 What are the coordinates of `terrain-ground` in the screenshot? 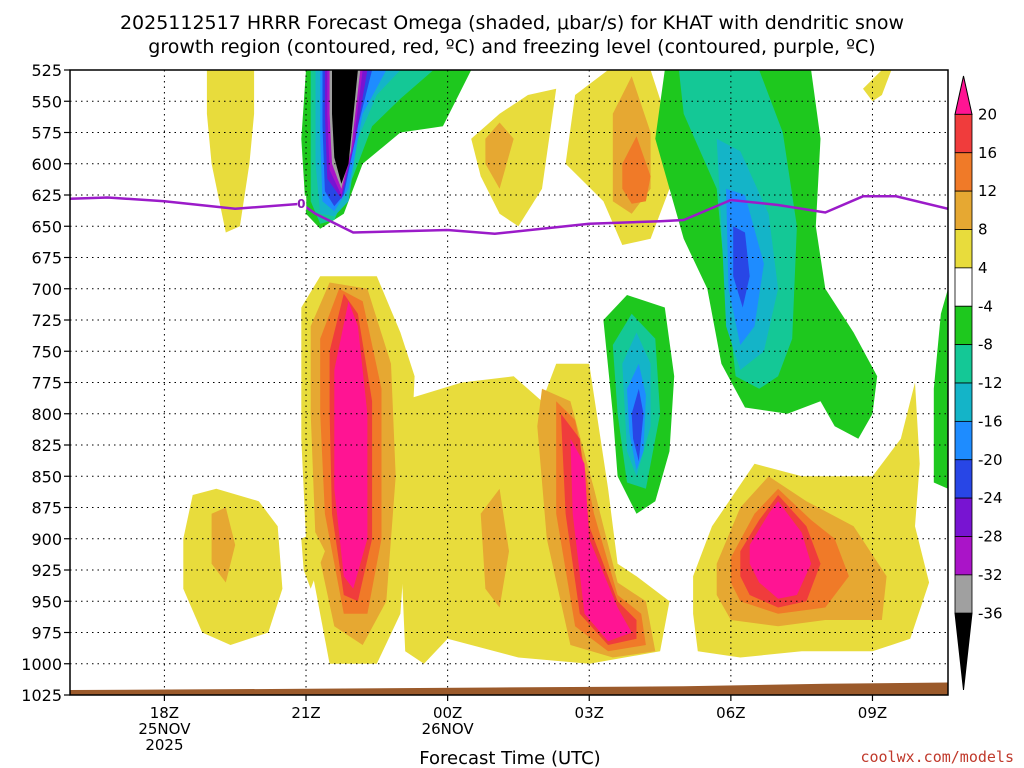 It's located at (509, 688).